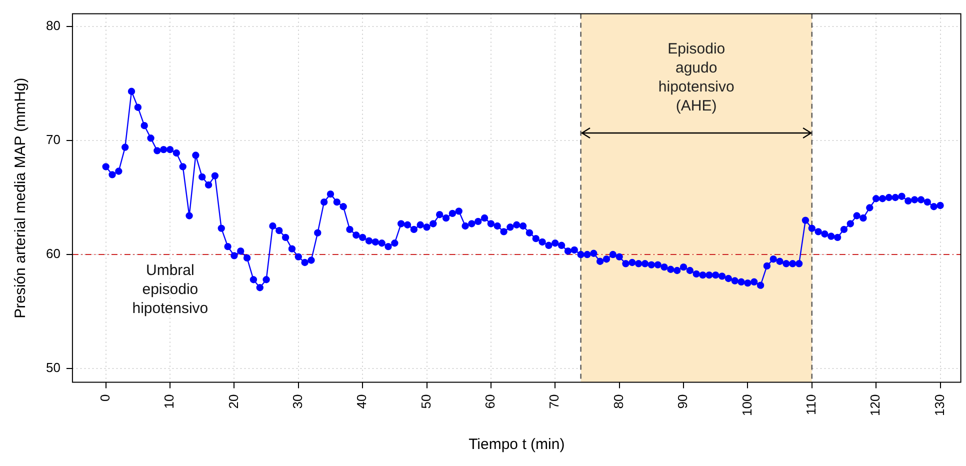 The height and width of the screenshot is (466, 966). Describe the element at coordinates (426, 401) in the screenshot. I see `x-tick-label: 50` at that location.